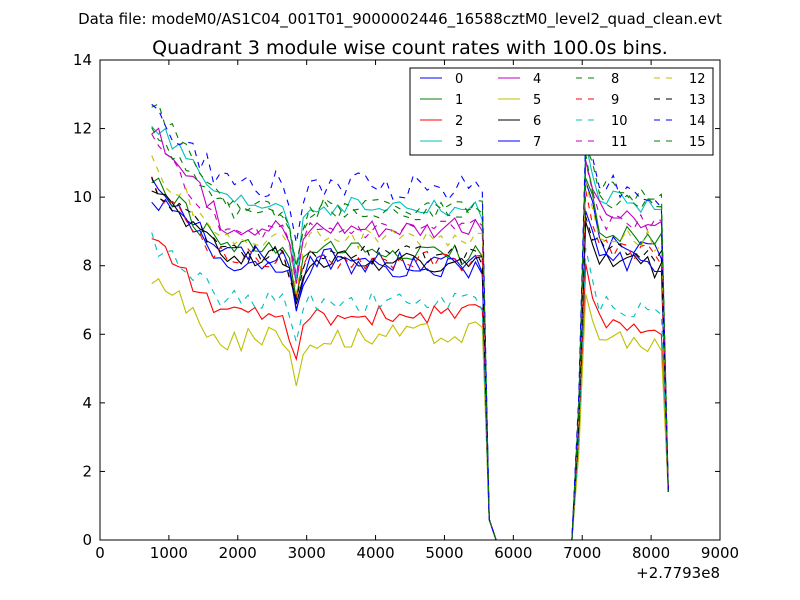 This screenshot has width=800, height=600. Describe the element at coordinates (697, 142) in the screenshot. I see `legend-label-15: 15` at that location.